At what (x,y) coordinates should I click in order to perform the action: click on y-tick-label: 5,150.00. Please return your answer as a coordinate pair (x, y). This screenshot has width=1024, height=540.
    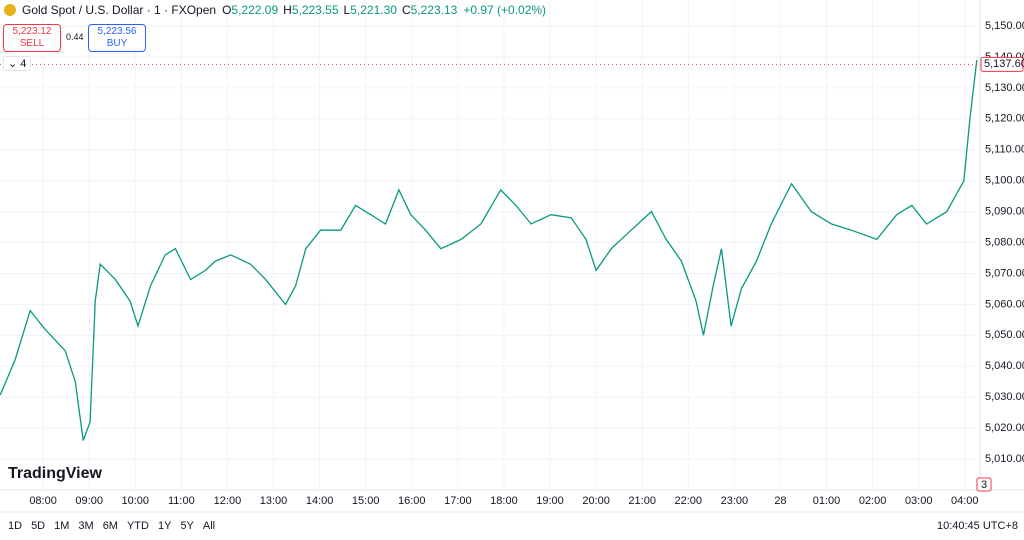
    Looking at the image, I should click on (1004, 26).